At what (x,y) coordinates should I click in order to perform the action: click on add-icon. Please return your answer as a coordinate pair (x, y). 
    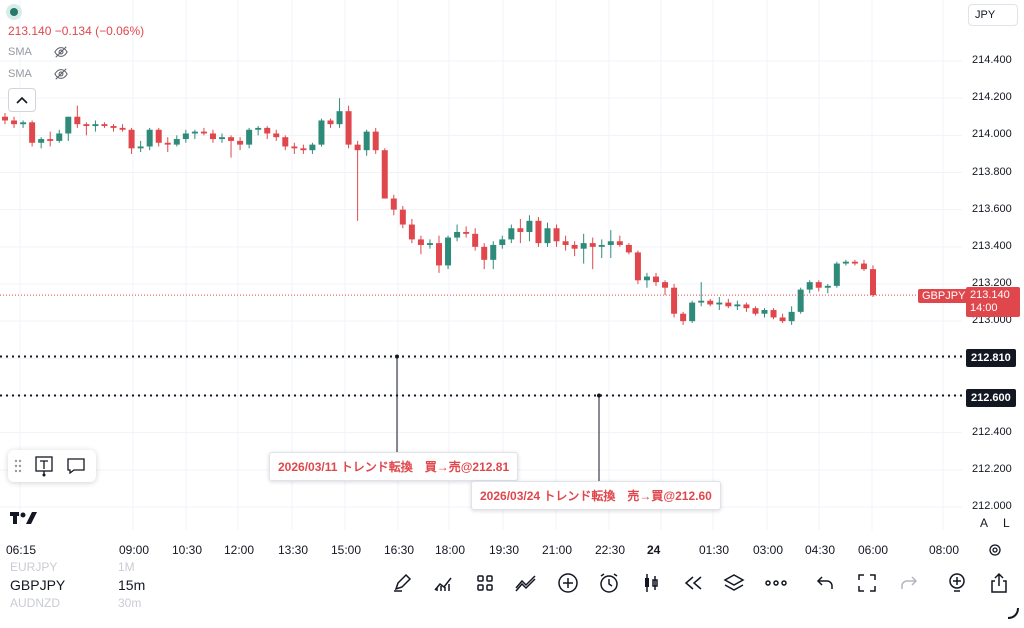
    Looking at the image, I should click on (568, 583).